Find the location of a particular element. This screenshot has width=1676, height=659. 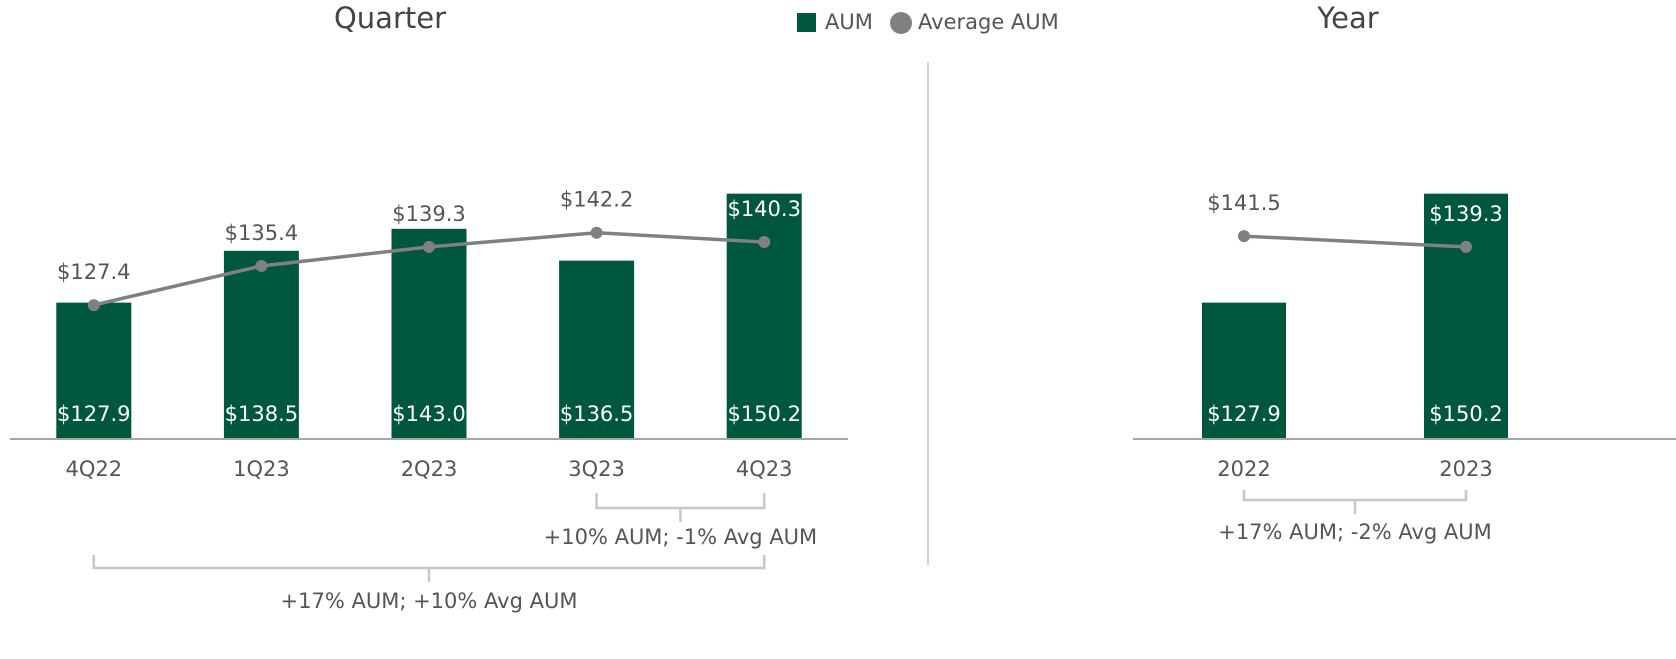

x-tick-label: 2Q23 is located at coordinates (429, 469).